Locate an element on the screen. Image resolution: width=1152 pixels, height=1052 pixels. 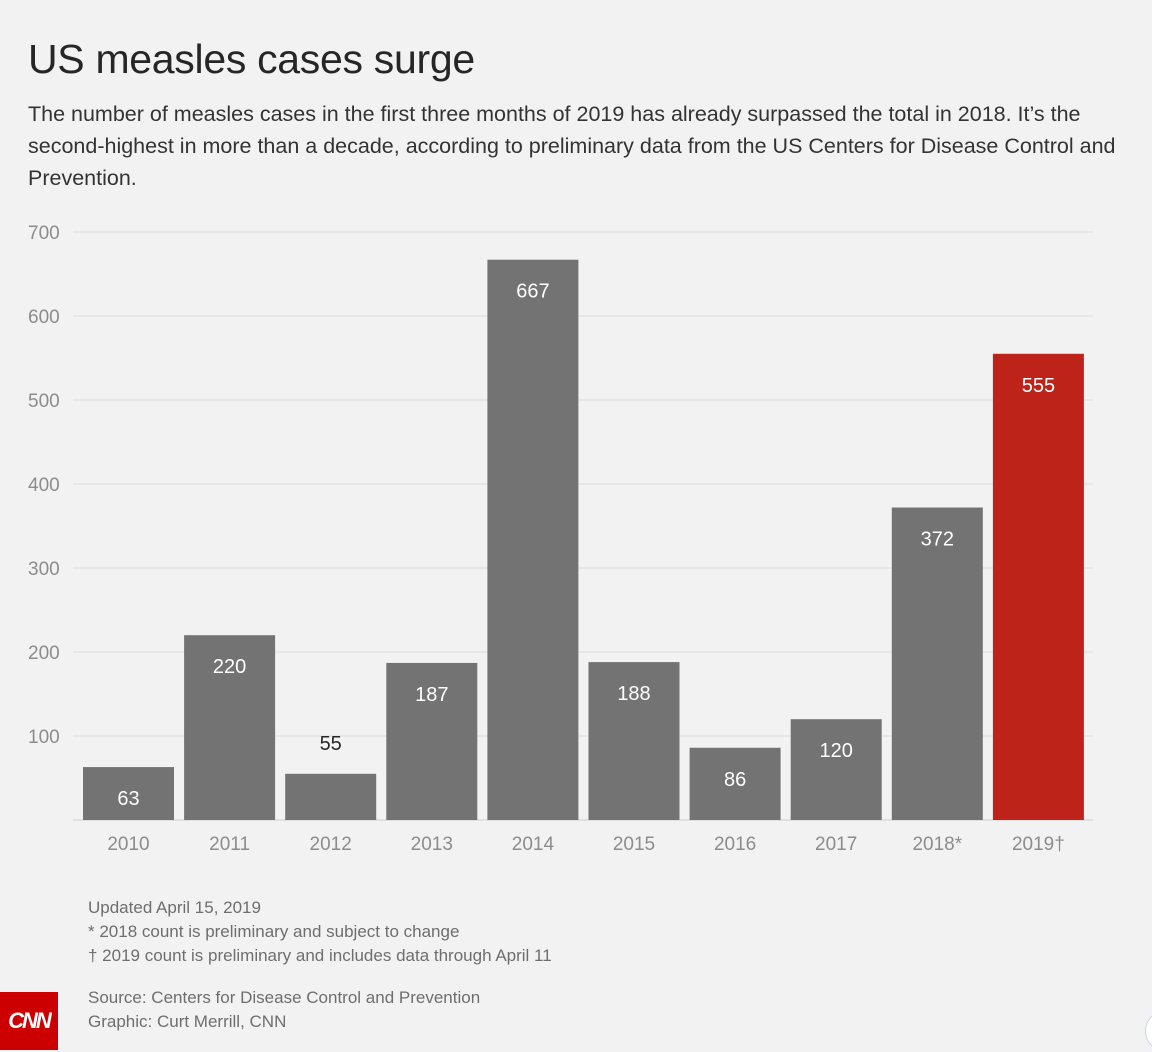
data-label: 667 is located at coordinates (532, 292).